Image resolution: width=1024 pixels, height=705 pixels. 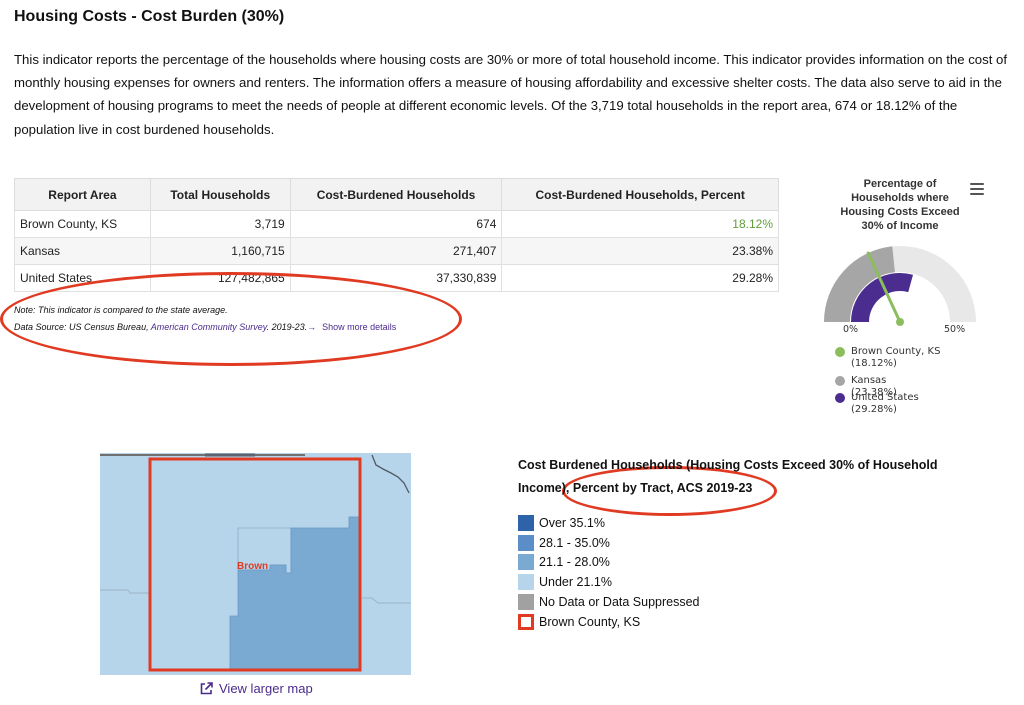 What do you see at coordinates (82, 224) in the screenshot?
I see `cell-area: Brown County, KS` at bounding box center [82, 224].